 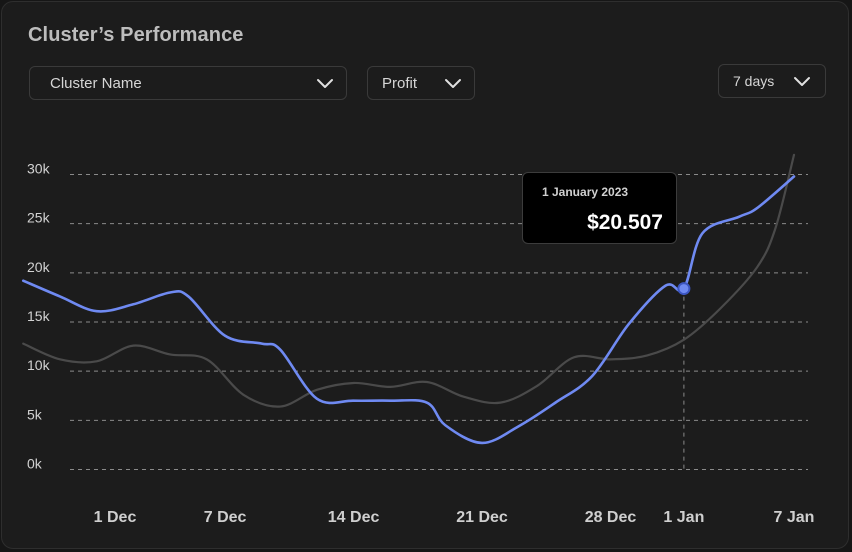 I want to click on y-tick-label: 15k, so click(x=39, y=316).